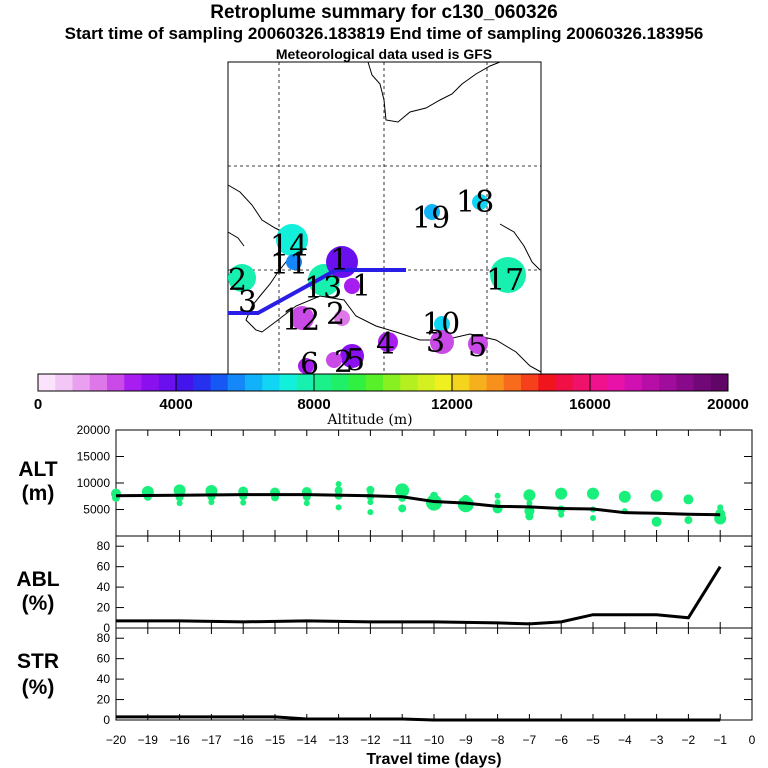  I want to click on y-tick-label: 0, so click(106, 628).